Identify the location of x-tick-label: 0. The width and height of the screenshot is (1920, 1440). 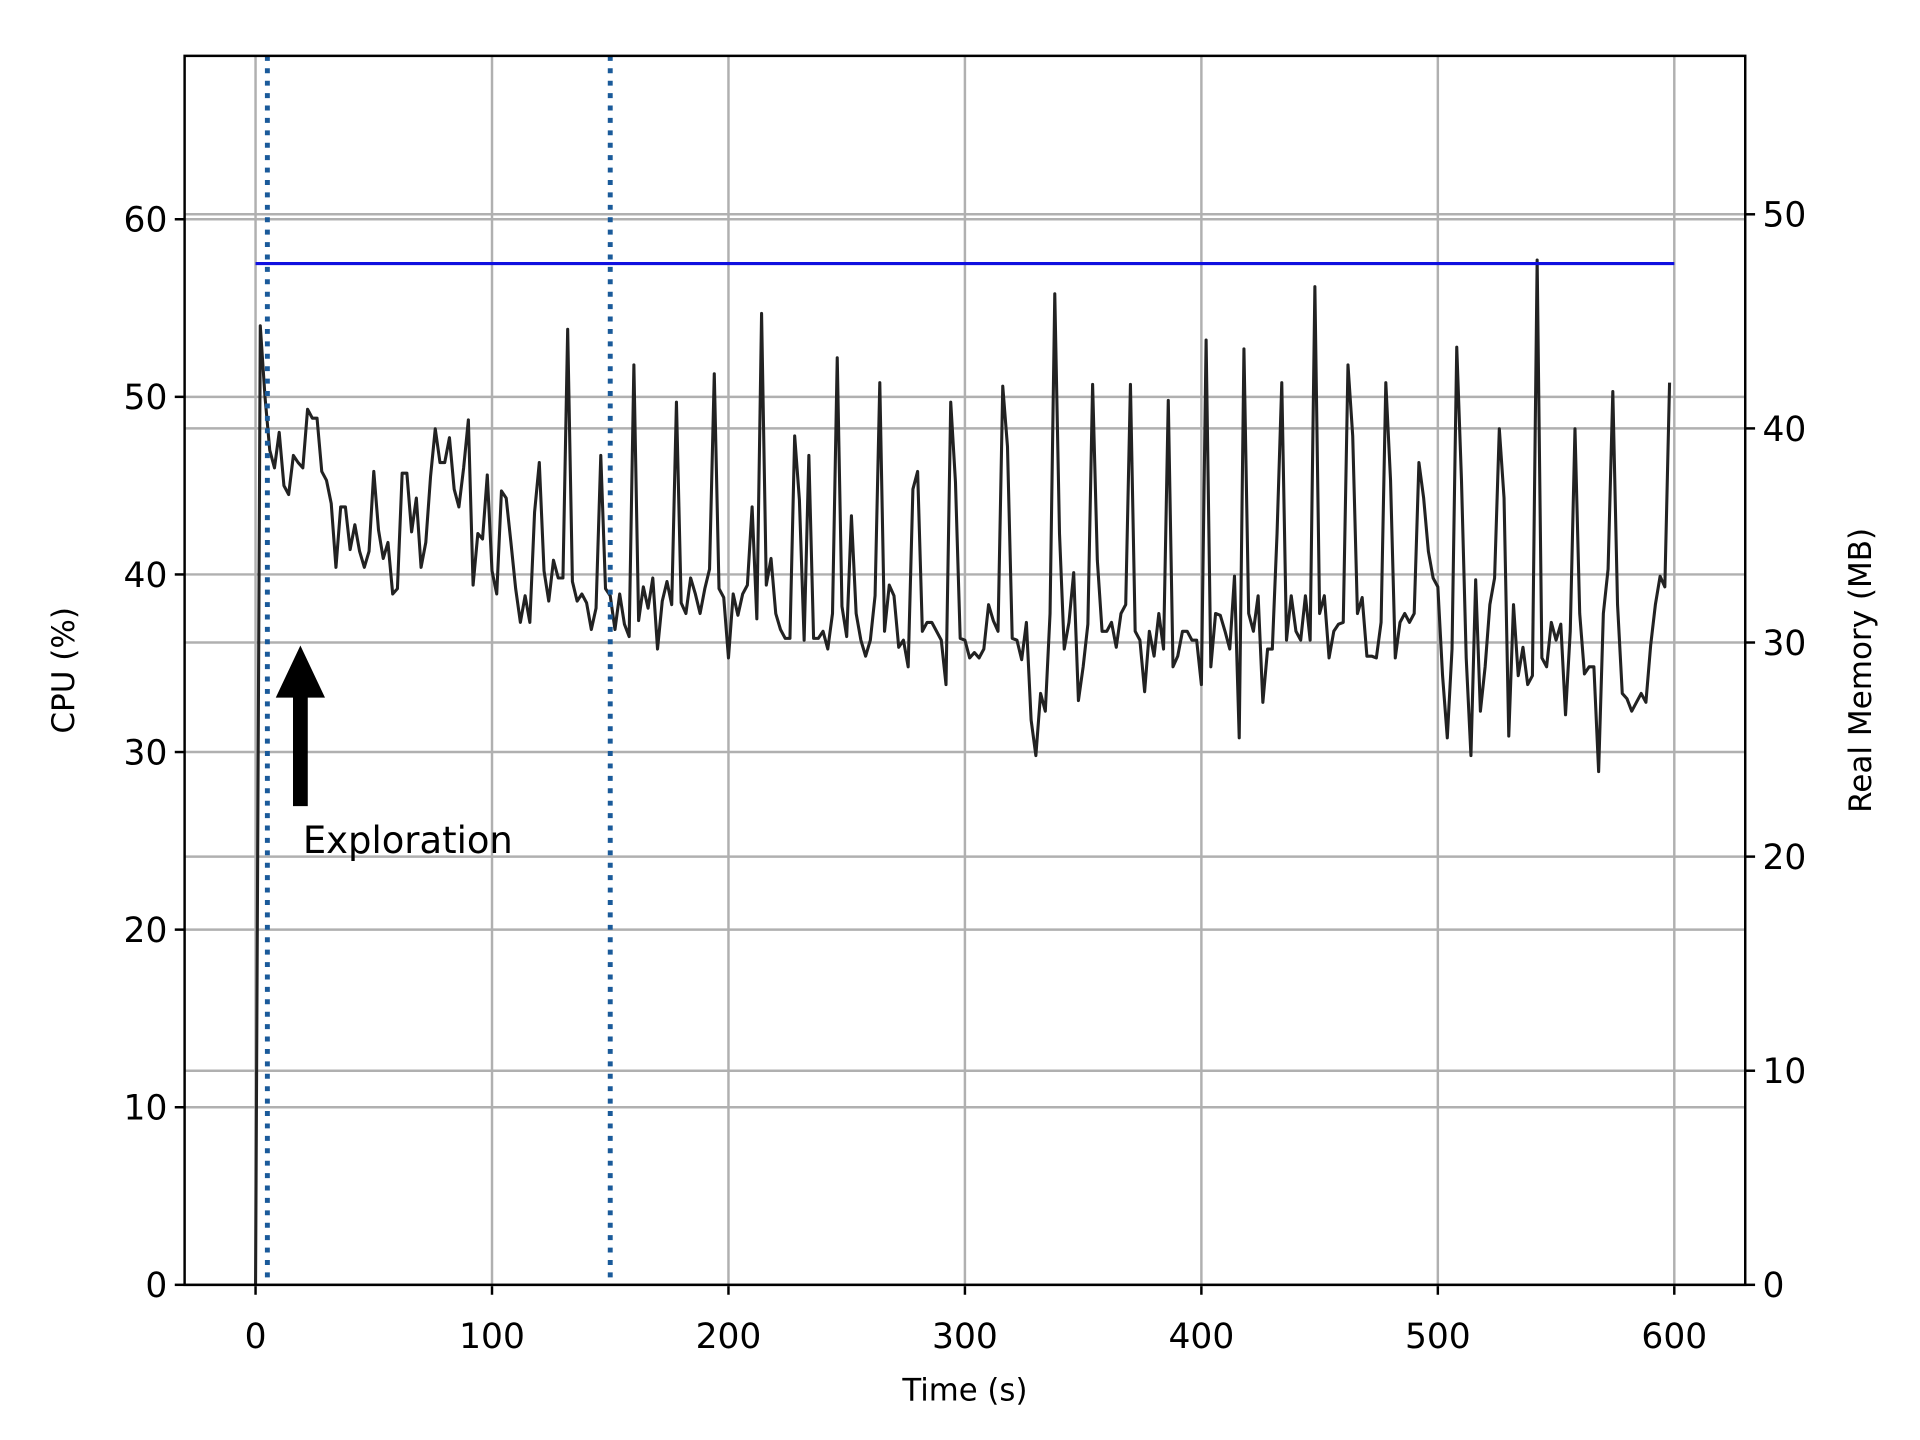
(256, 1337).